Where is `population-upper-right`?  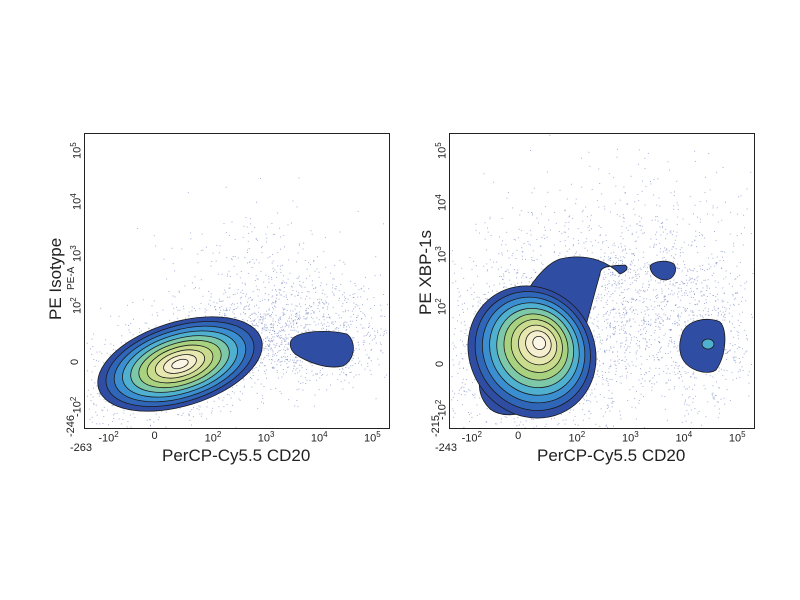 population-upper-right is located at coordinates (662, 270).